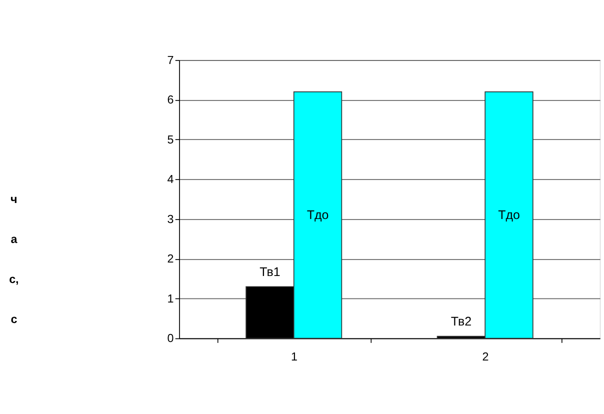  Describe the element at coordinates (270, 271) in the screenshot. I see `data-label: Тв1` at that location.